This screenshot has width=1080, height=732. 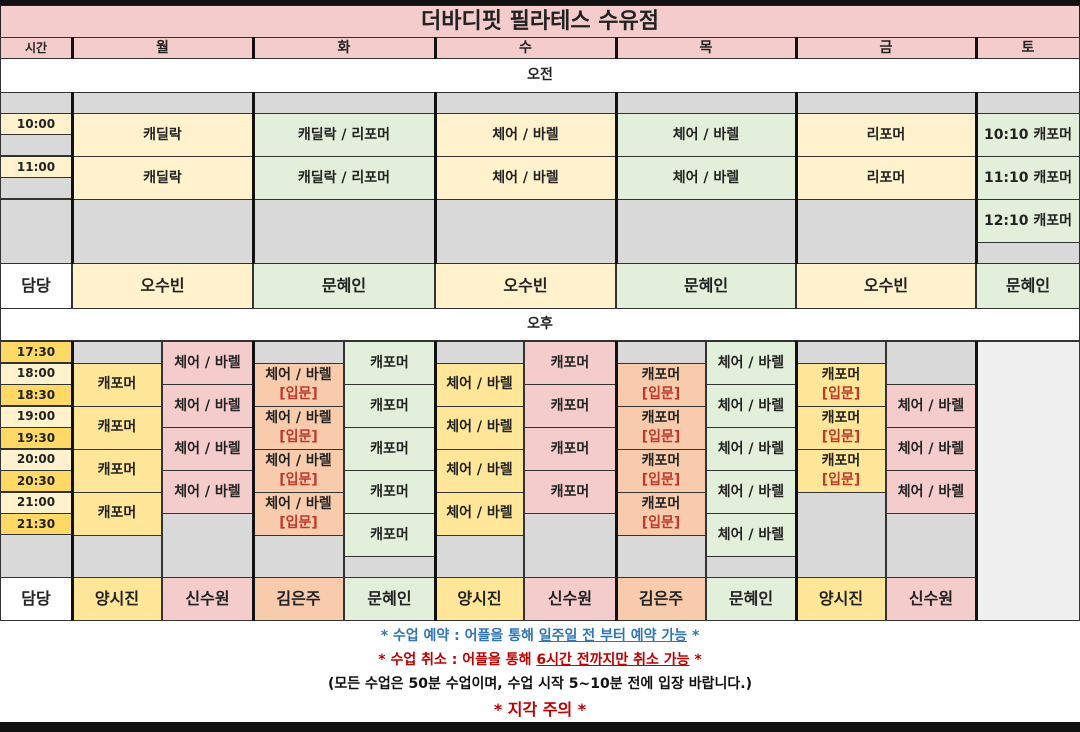 What do you see at coordinates (36, 166) in the screenshot?
I see `time-slot-label: 11:00` at bounding box center [36, 166].